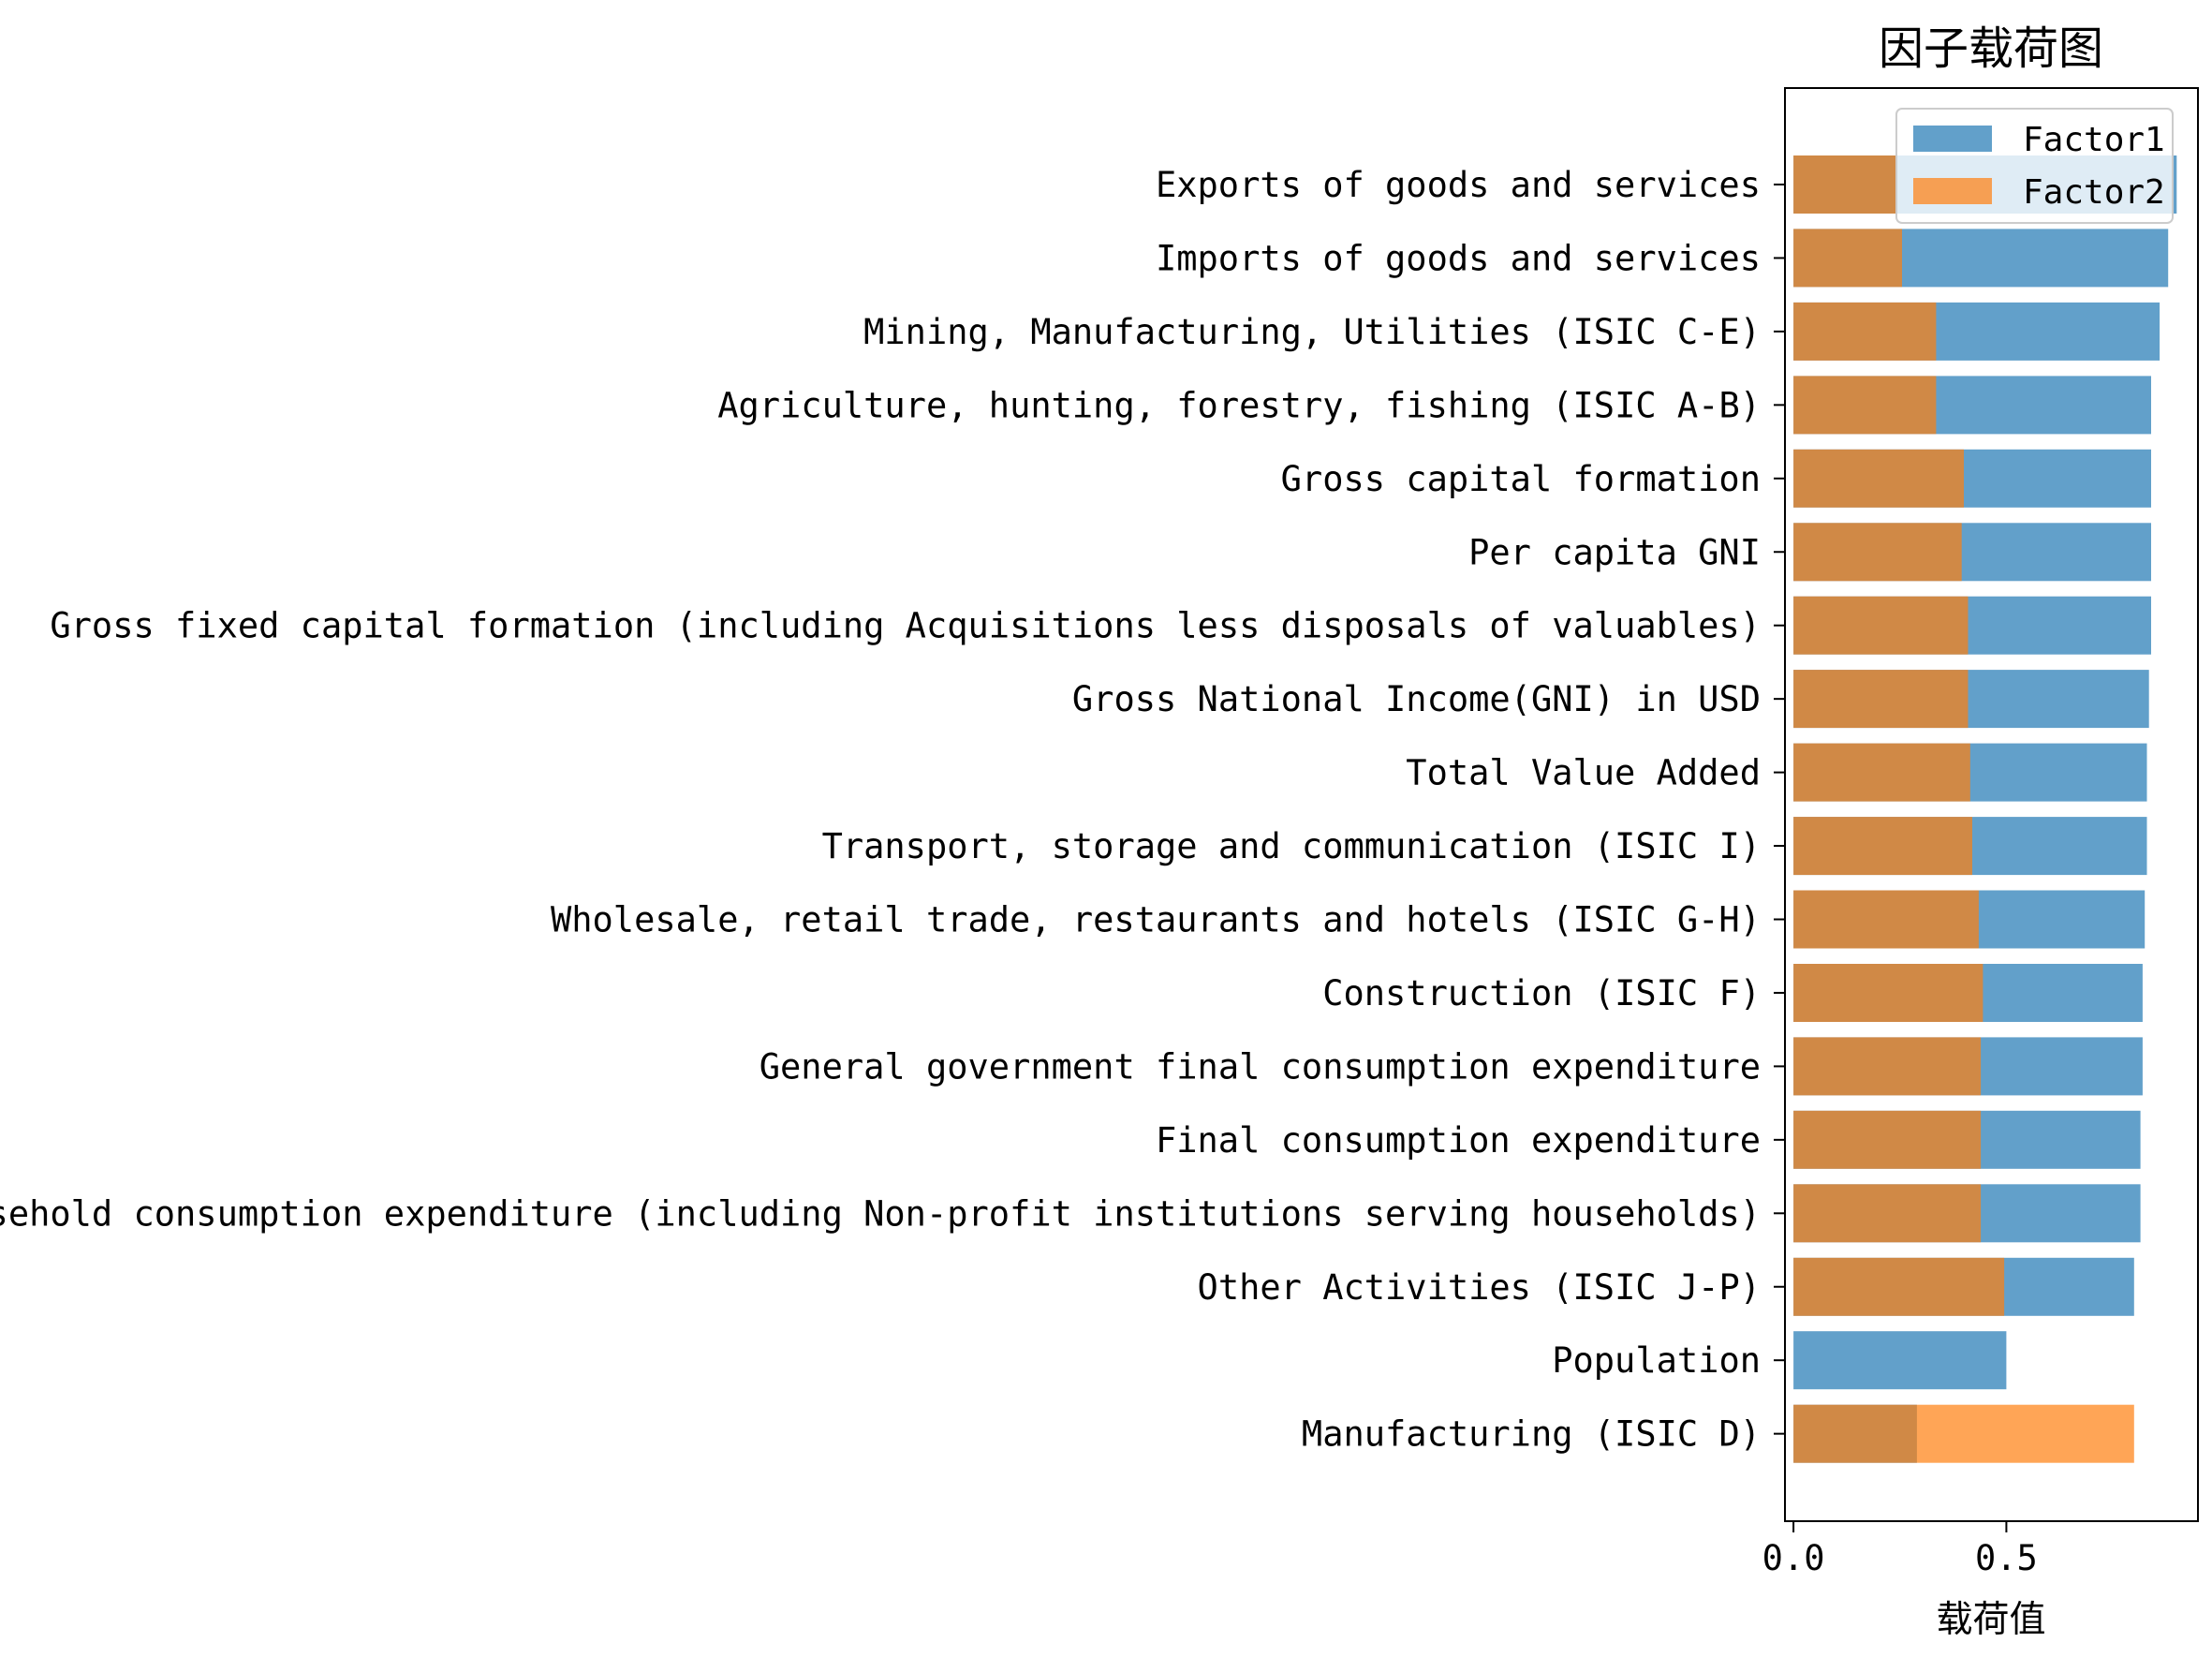 The image size is (2212, 1657). Describe the element at coordinates (2094, 140) in the screenshot. I see `legend-label-factor1: Factor1` at that location.